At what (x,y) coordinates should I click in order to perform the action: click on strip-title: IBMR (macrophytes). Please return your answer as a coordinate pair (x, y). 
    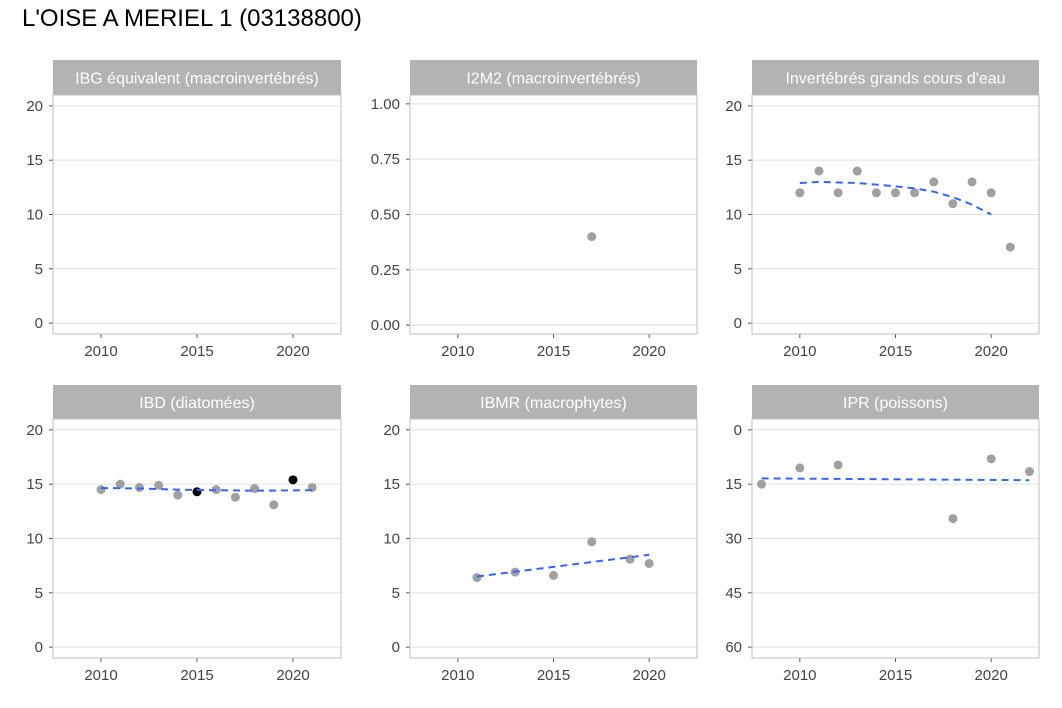
    Looking at the image, I should click on (553, 403).